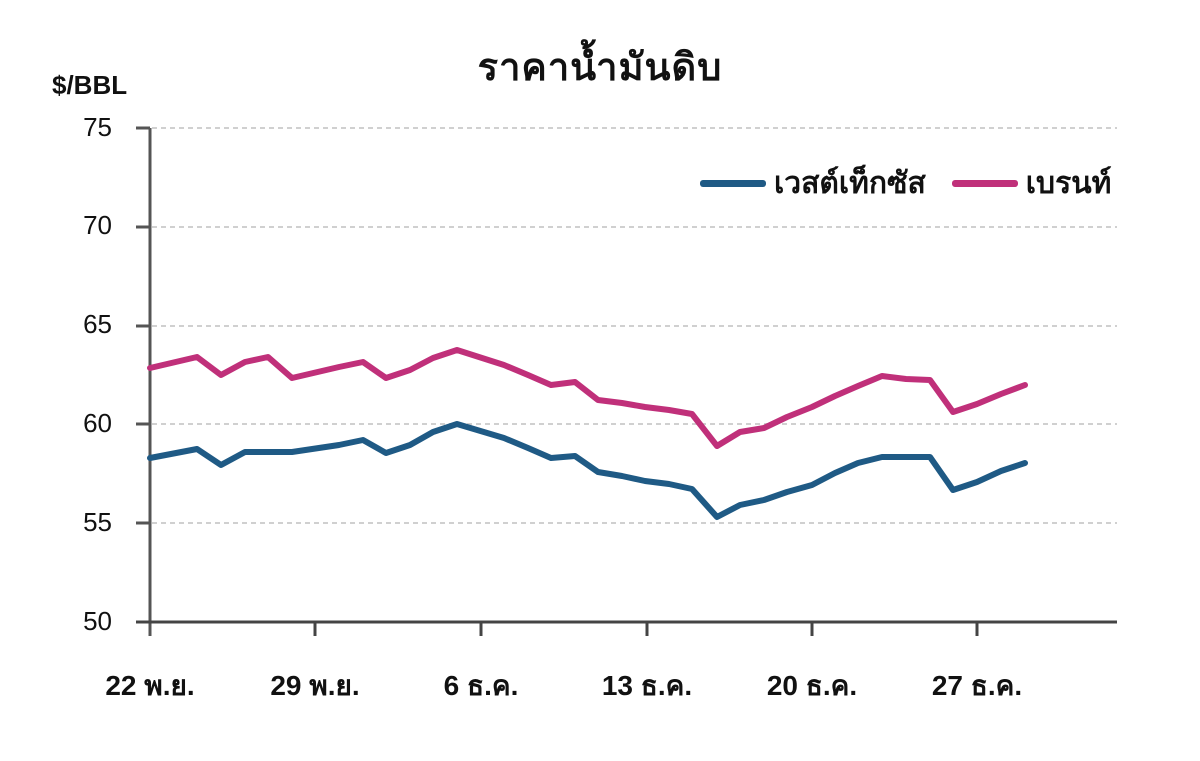  Describe the element at coordinates (481, 685) in the screenshot. I see `x-tick-6-dec: 6 ธ.ค.` at that location.